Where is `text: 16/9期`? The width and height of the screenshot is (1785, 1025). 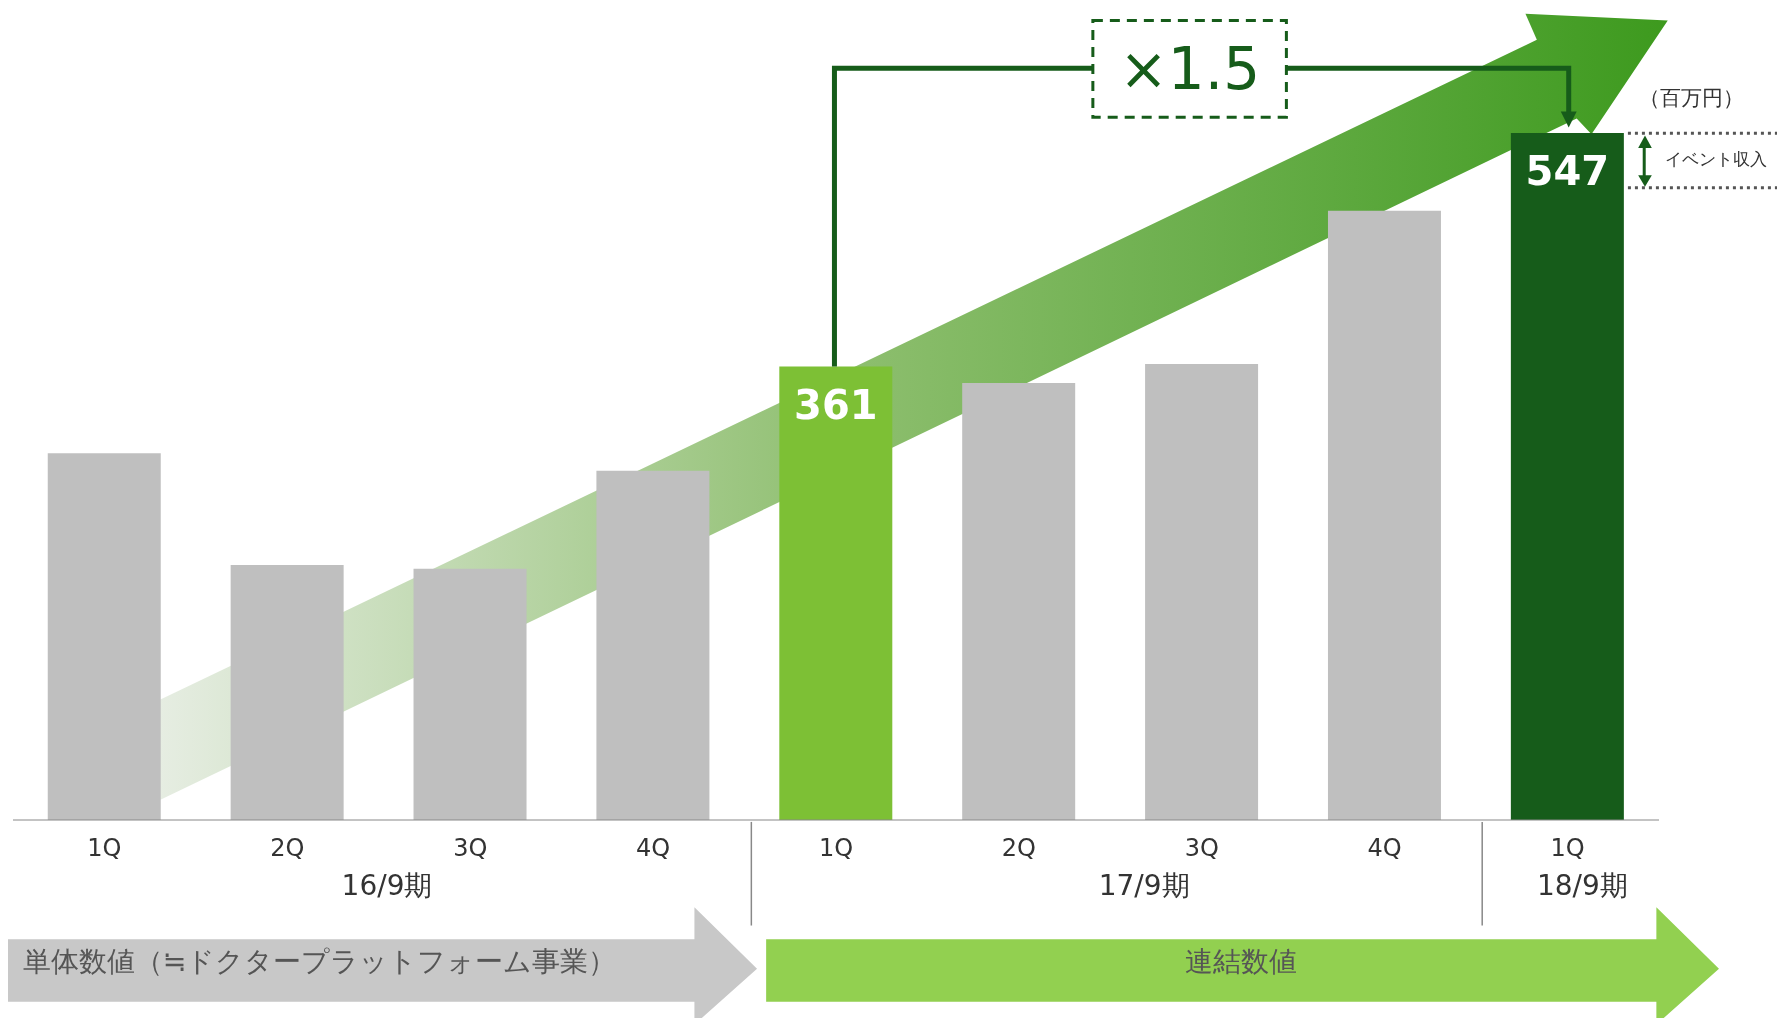
text: 16/9期 is located at coordinates (387, 885).